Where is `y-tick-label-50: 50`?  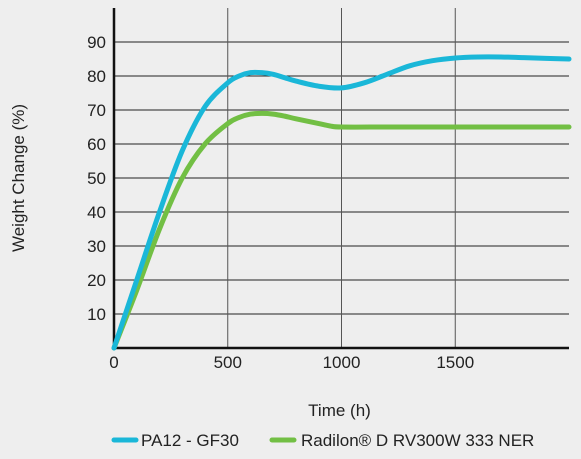
y-tick-label-50: 50 is located at coordinates (96, 178).